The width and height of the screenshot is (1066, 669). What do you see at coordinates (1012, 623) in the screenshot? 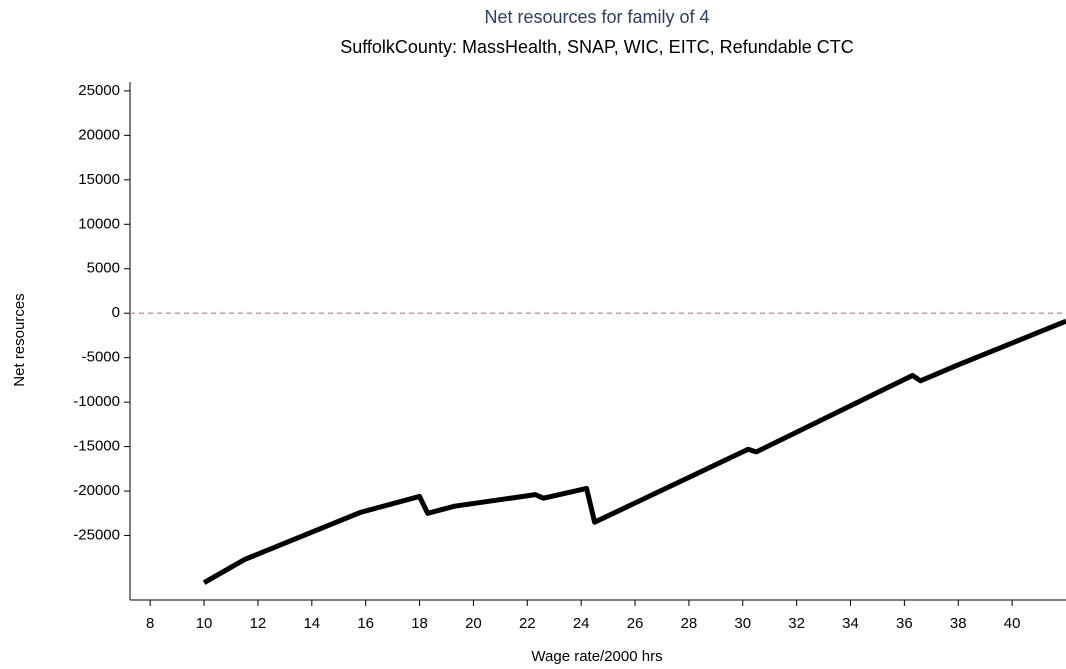
I see `x-tick-label: 40` at bounding box center [1012, 623].